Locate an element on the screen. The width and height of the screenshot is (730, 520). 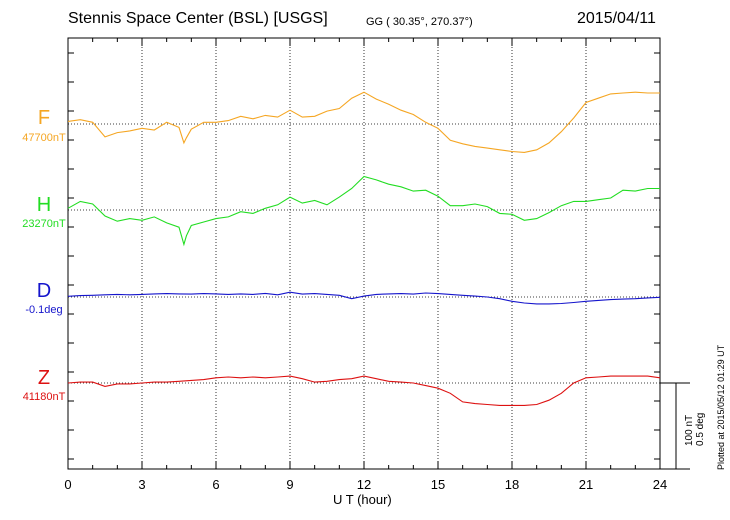
d-component-label: D is located at coordinates (44, 291).